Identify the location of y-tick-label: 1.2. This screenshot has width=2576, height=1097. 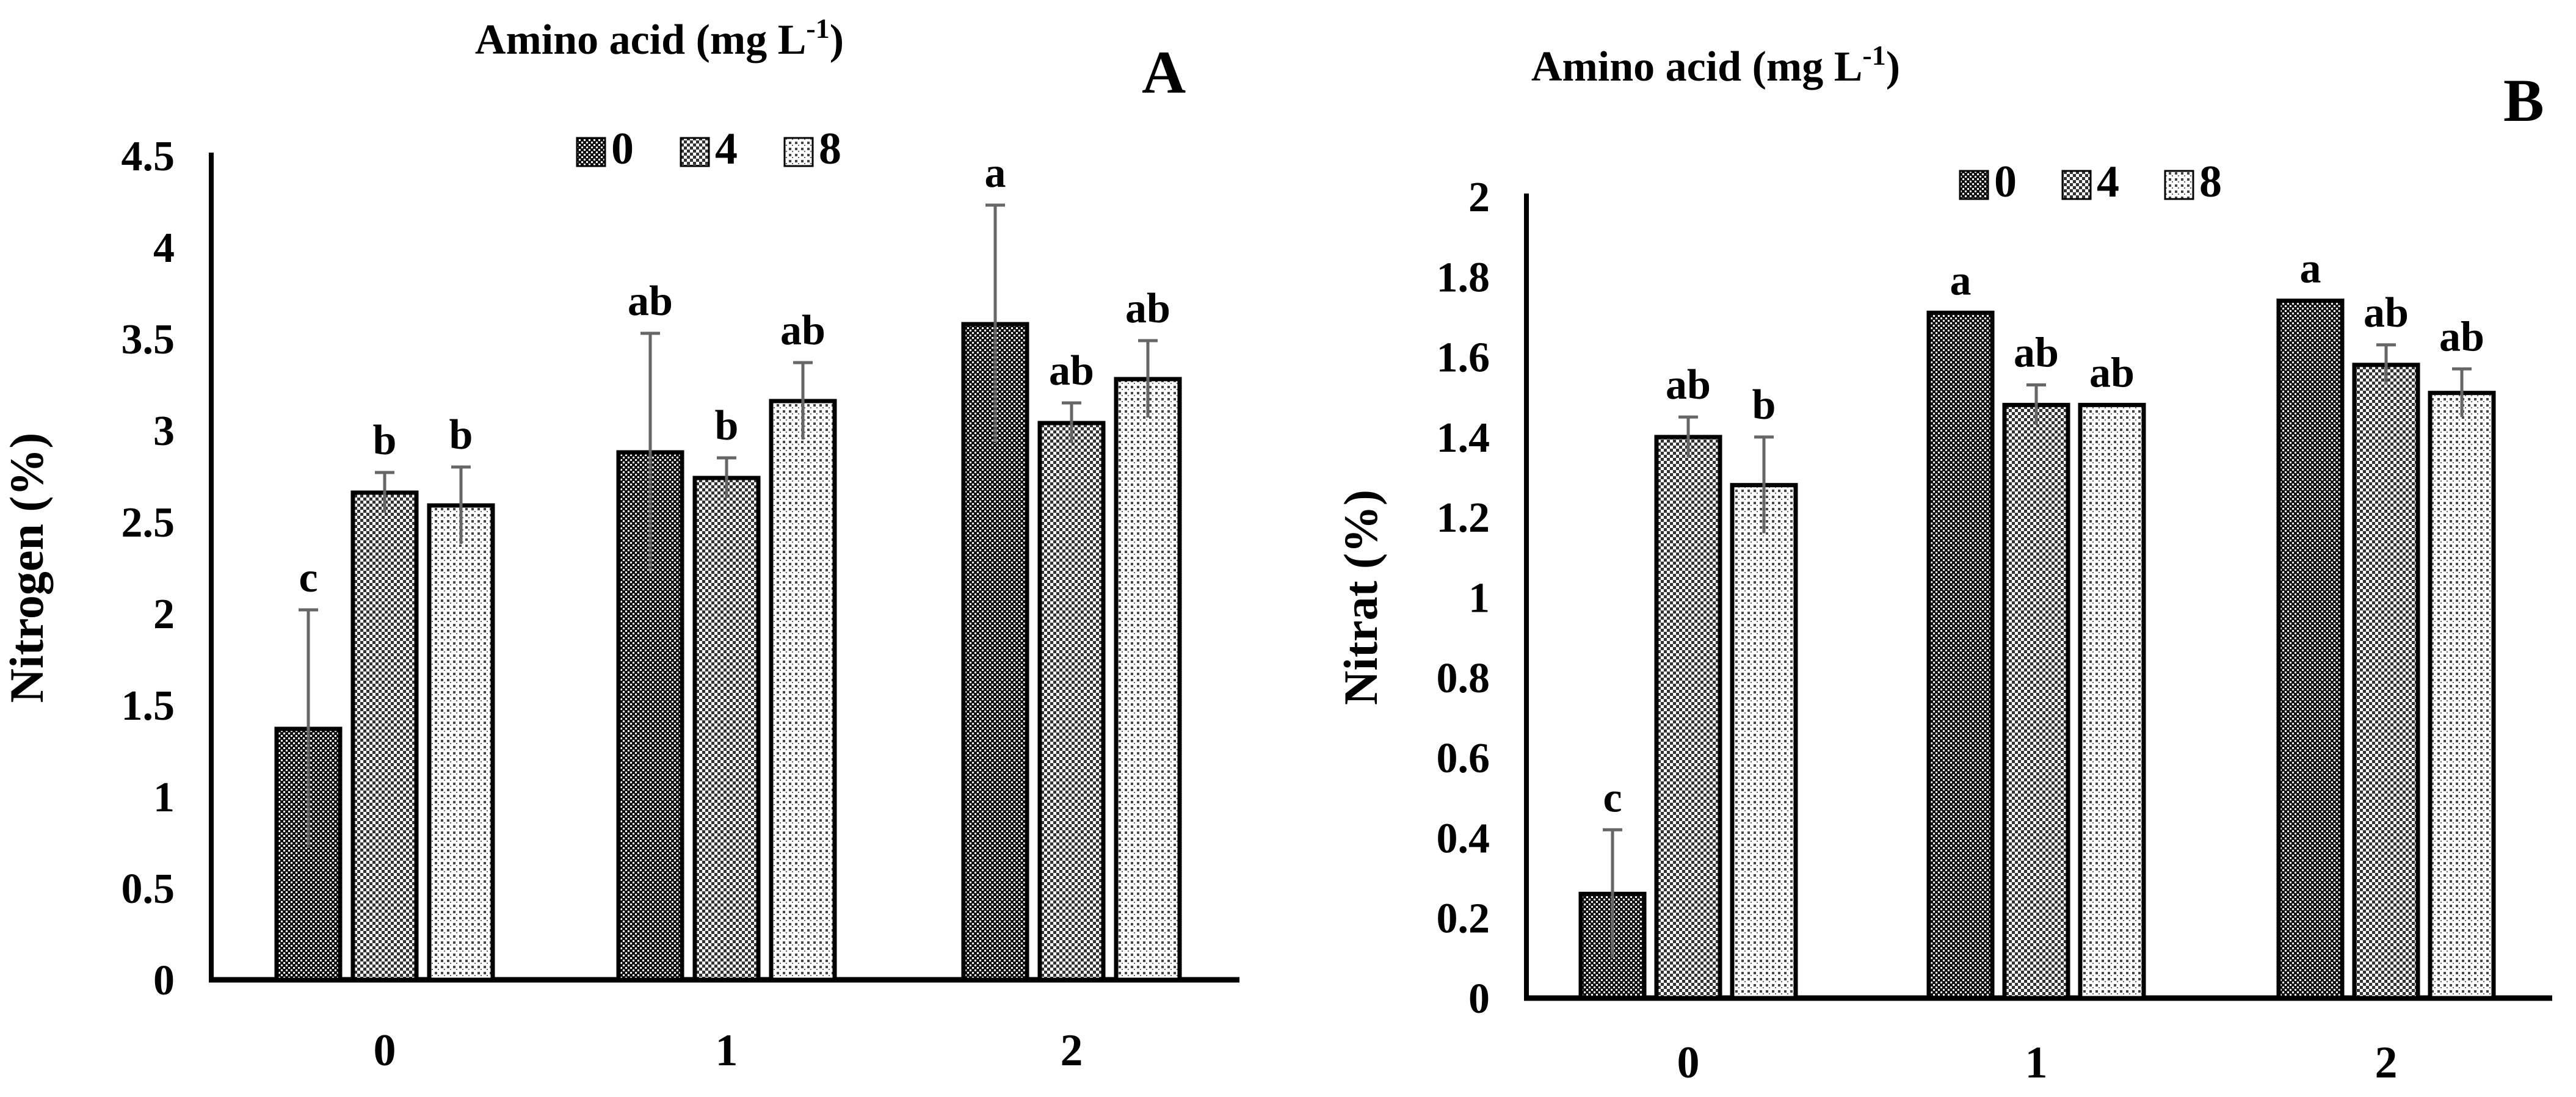
(1463, 517).